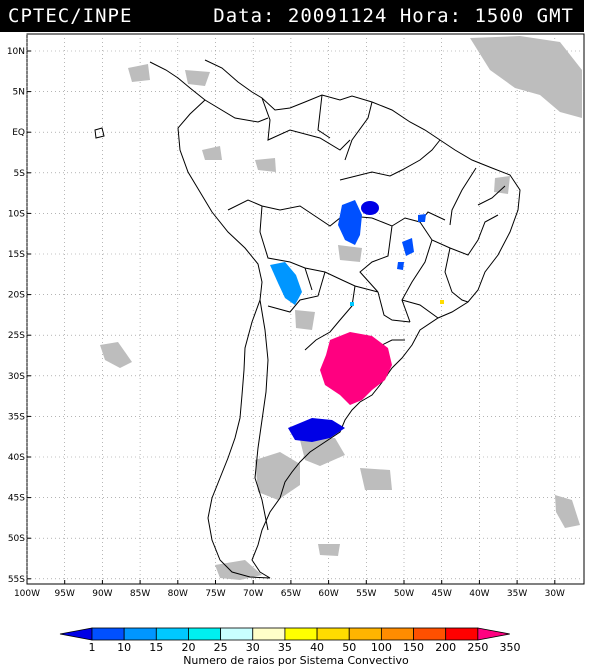 The image size is (600, 670). Describe the element at coordinates (285, 647) in the screenshot. I see `colorbar-level-label: 35` at that location.